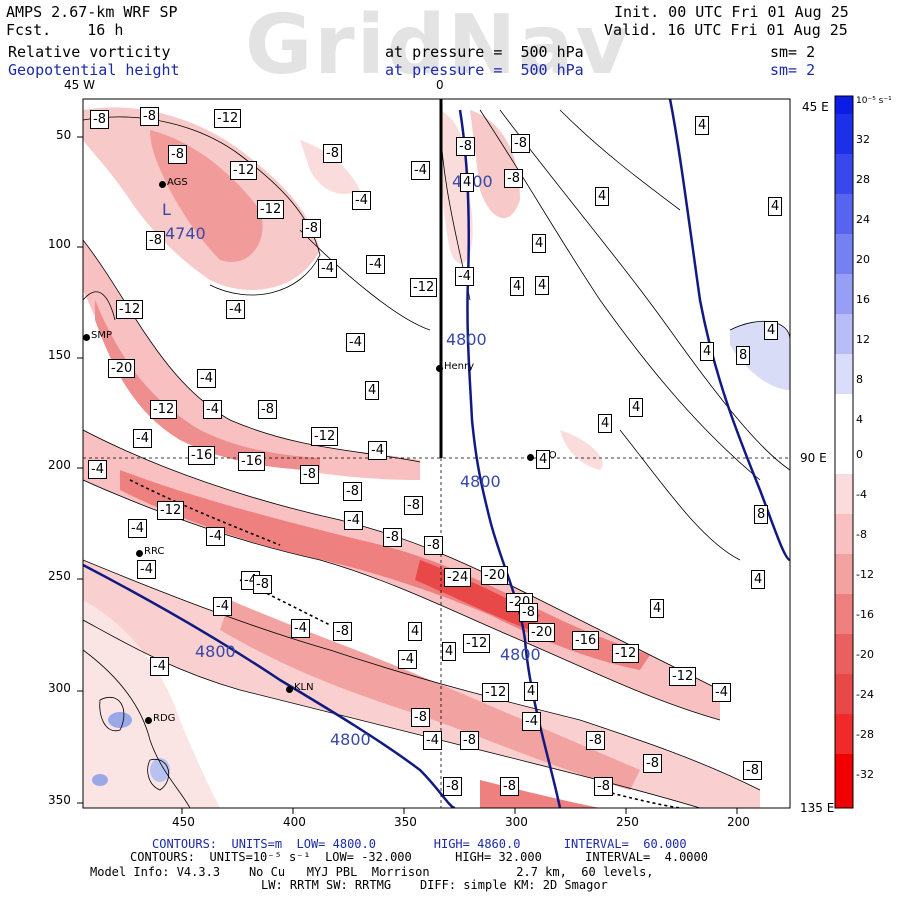  What do you see at coordinates (726, 30) in the screenshot?
I see `valid-time: Valid. 16 UTC Fri 01 Aug 25` at bounding box center [726, 30].